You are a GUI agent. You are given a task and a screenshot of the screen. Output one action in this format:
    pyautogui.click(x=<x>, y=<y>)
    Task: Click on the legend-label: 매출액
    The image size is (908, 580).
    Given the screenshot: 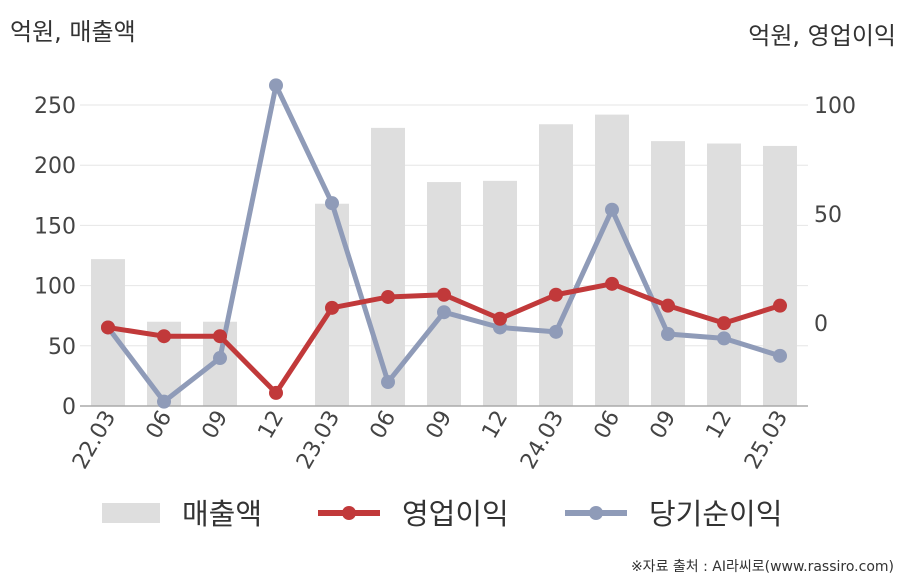 What is the action you would take?
    pyautogui.click(x=222, y=514)
    